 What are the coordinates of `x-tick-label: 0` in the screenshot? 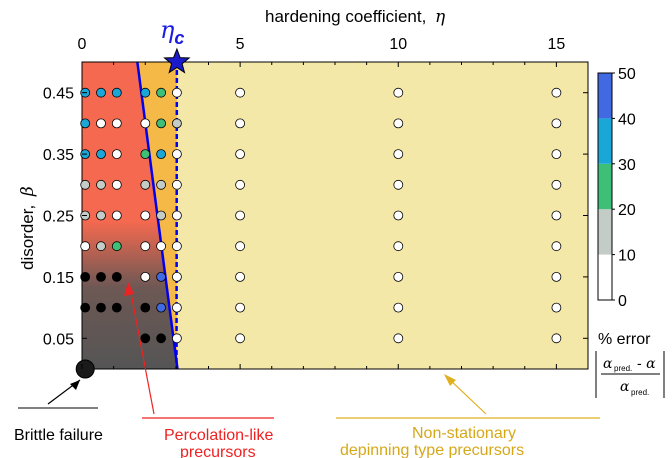 It's located at (82, 44).